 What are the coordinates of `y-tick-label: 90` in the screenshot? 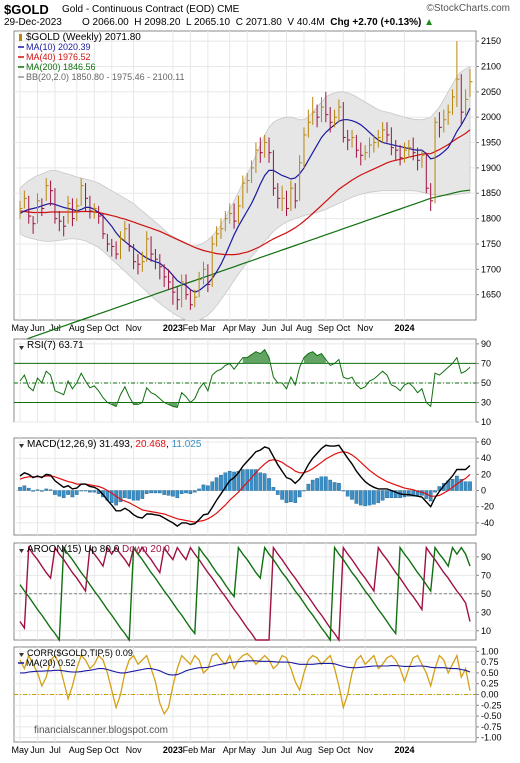 It's located at (486, 344).